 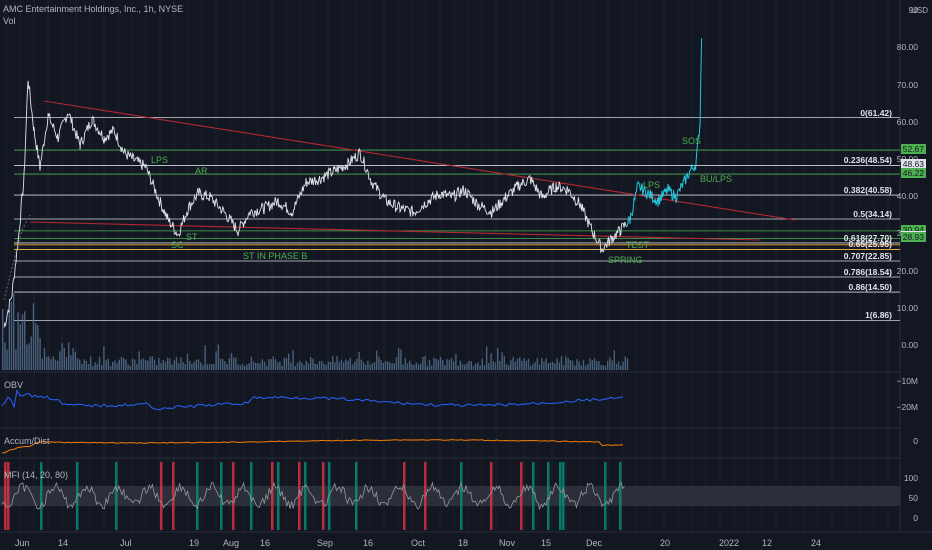 What do you see at coordinates (22, 543) in the screenshot?
I see `date-tick: Jun` at bounding box center [22, 543].